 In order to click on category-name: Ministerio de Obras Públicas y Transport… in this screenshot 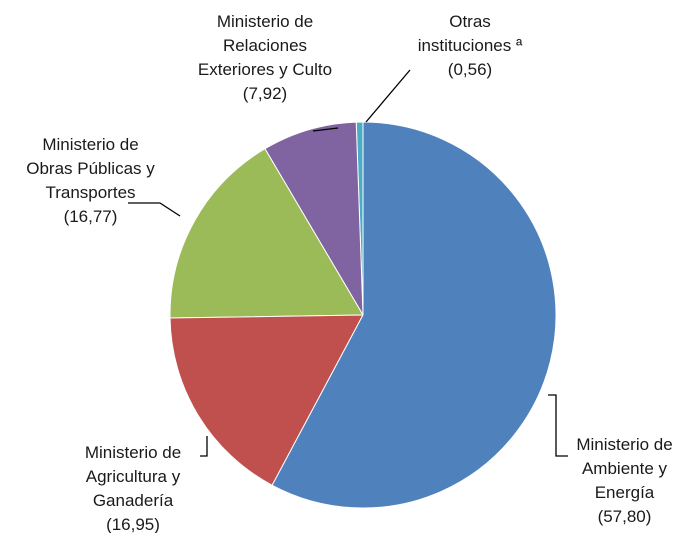, I will do `click(90, 168)`.